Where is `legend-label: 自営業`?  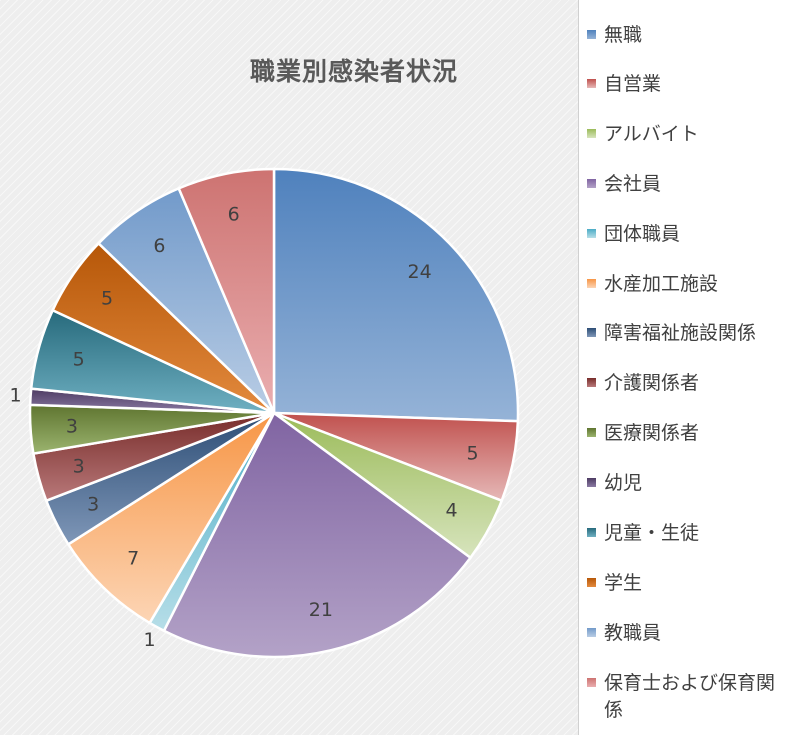 legend-label: 自営業 is located at coordinates (633, 84).